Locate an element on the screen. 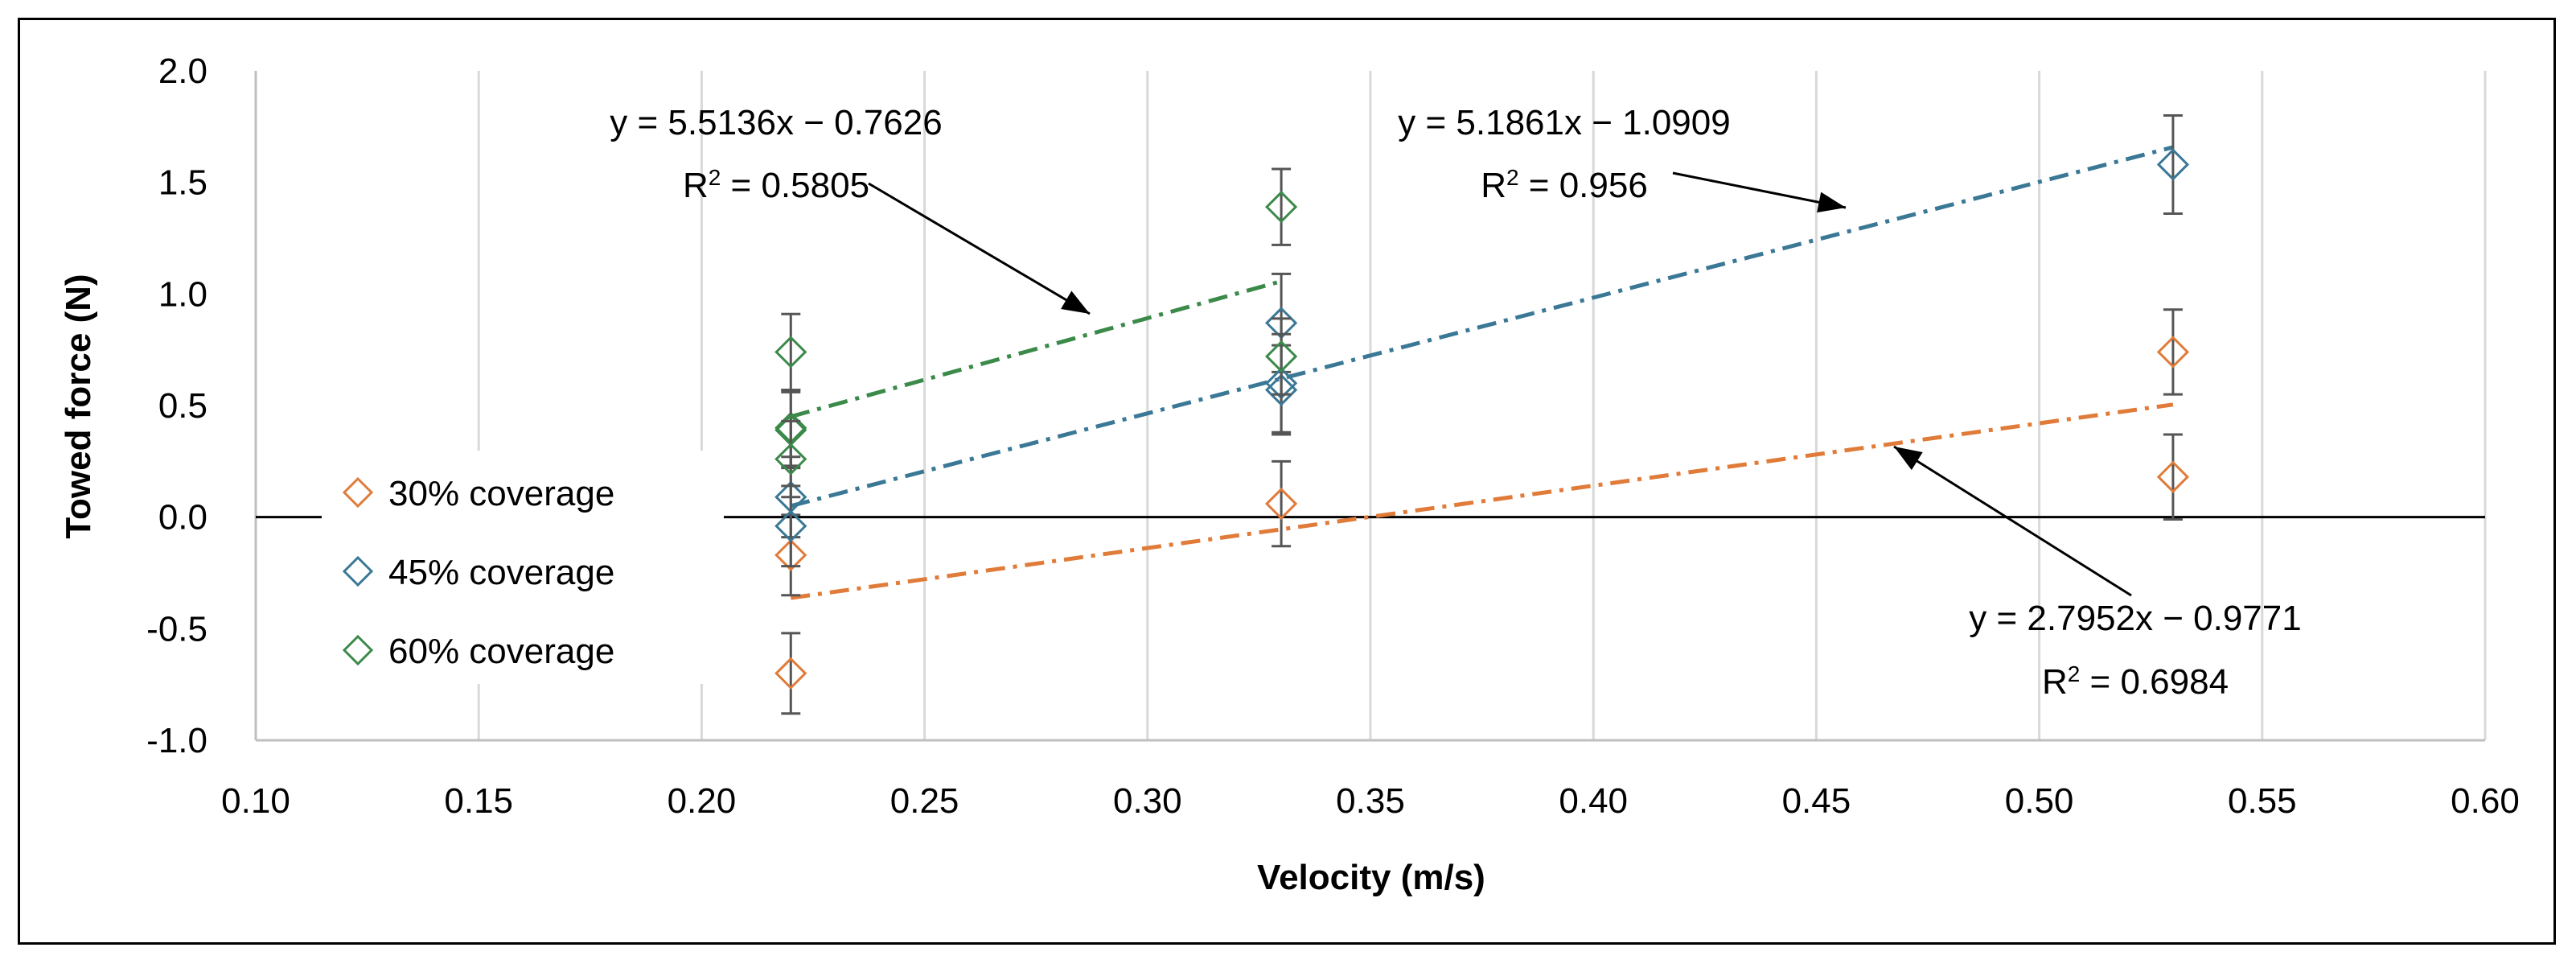  x-tick-label: 0.30 is located at coordinates (1147, 801).